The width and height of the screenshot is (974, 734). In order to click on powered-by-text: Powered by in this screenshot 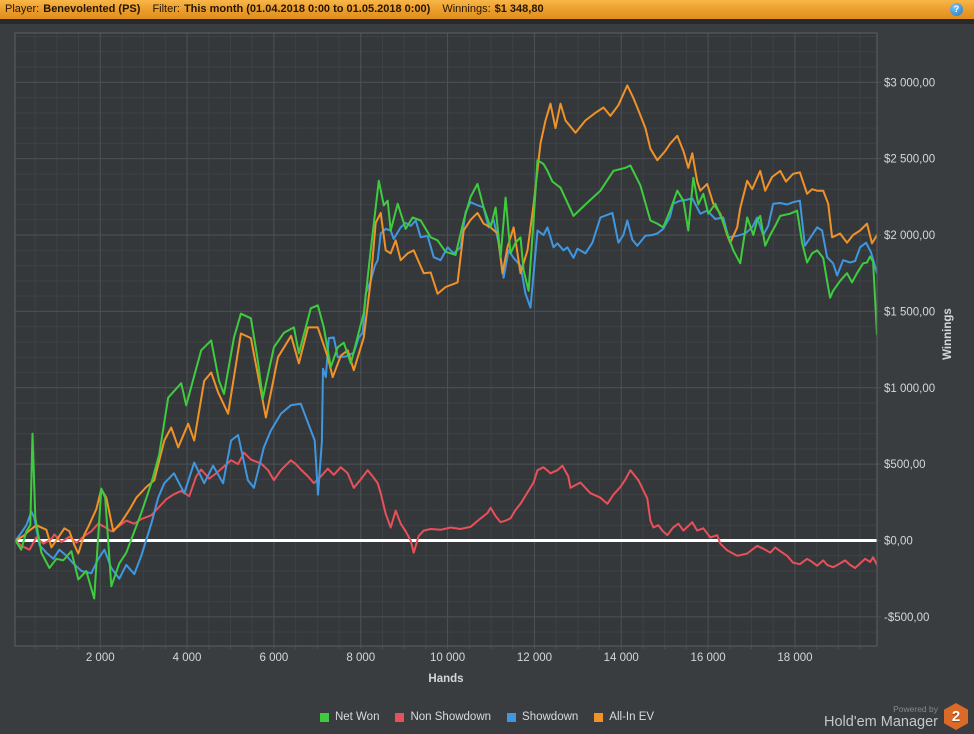, I will do `click(915, 708)`.